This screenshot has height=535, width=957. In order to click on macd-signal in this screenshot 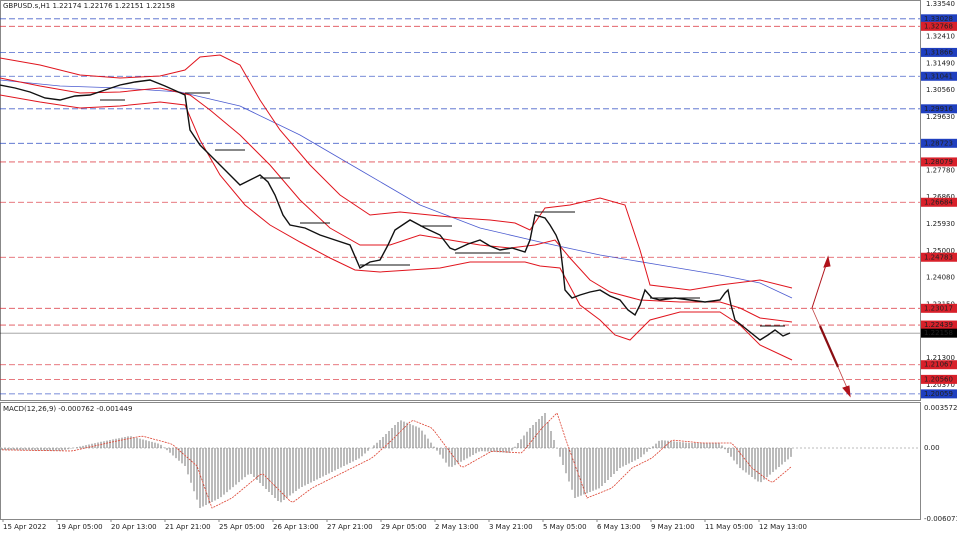, I will do `click(396, 460)`.